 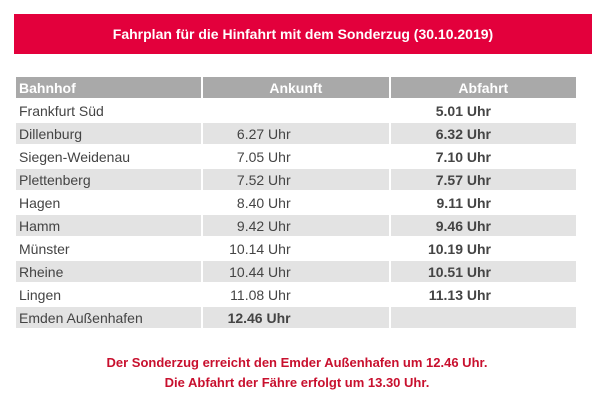 I want to click on table-row: Frankfurt Süd 5.01 Uhr, so click(x=296, y=110).